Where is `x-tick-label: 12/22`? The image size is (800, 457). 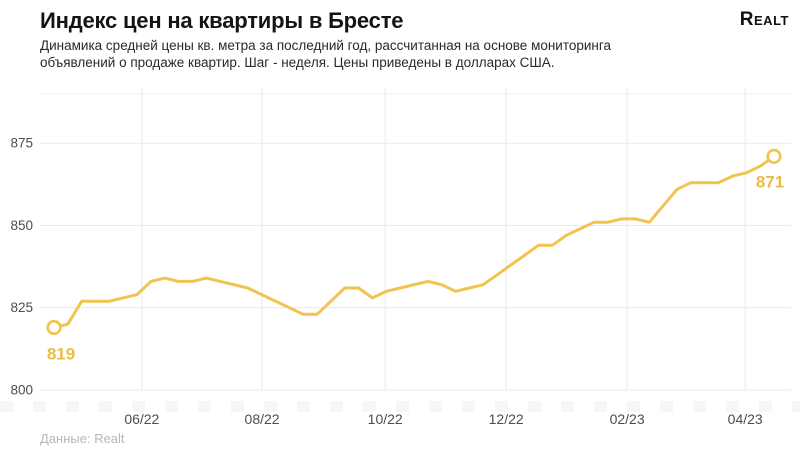
x-tick-label: 12/22 is located at coordinates (506, 419).